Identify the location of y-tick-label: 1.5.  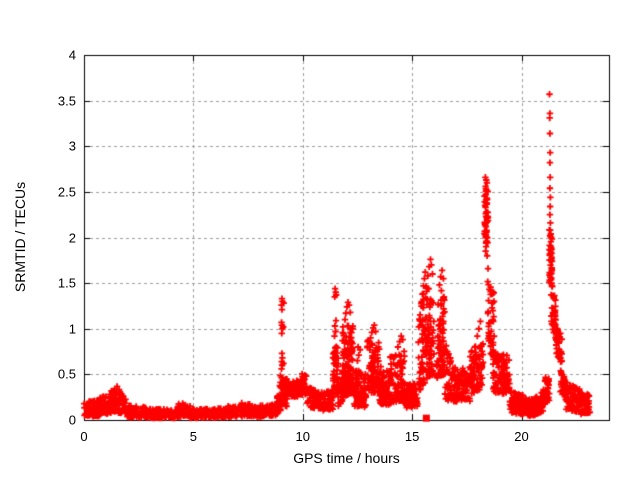
(66, 283).